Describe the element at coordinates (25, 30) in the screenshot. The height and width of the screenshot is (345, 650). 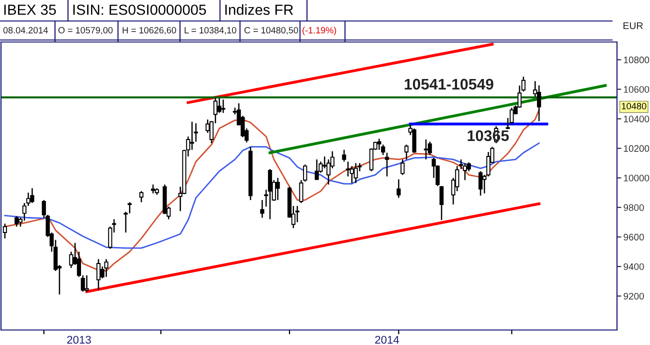
I see `text: 08.04.2014` at that location.